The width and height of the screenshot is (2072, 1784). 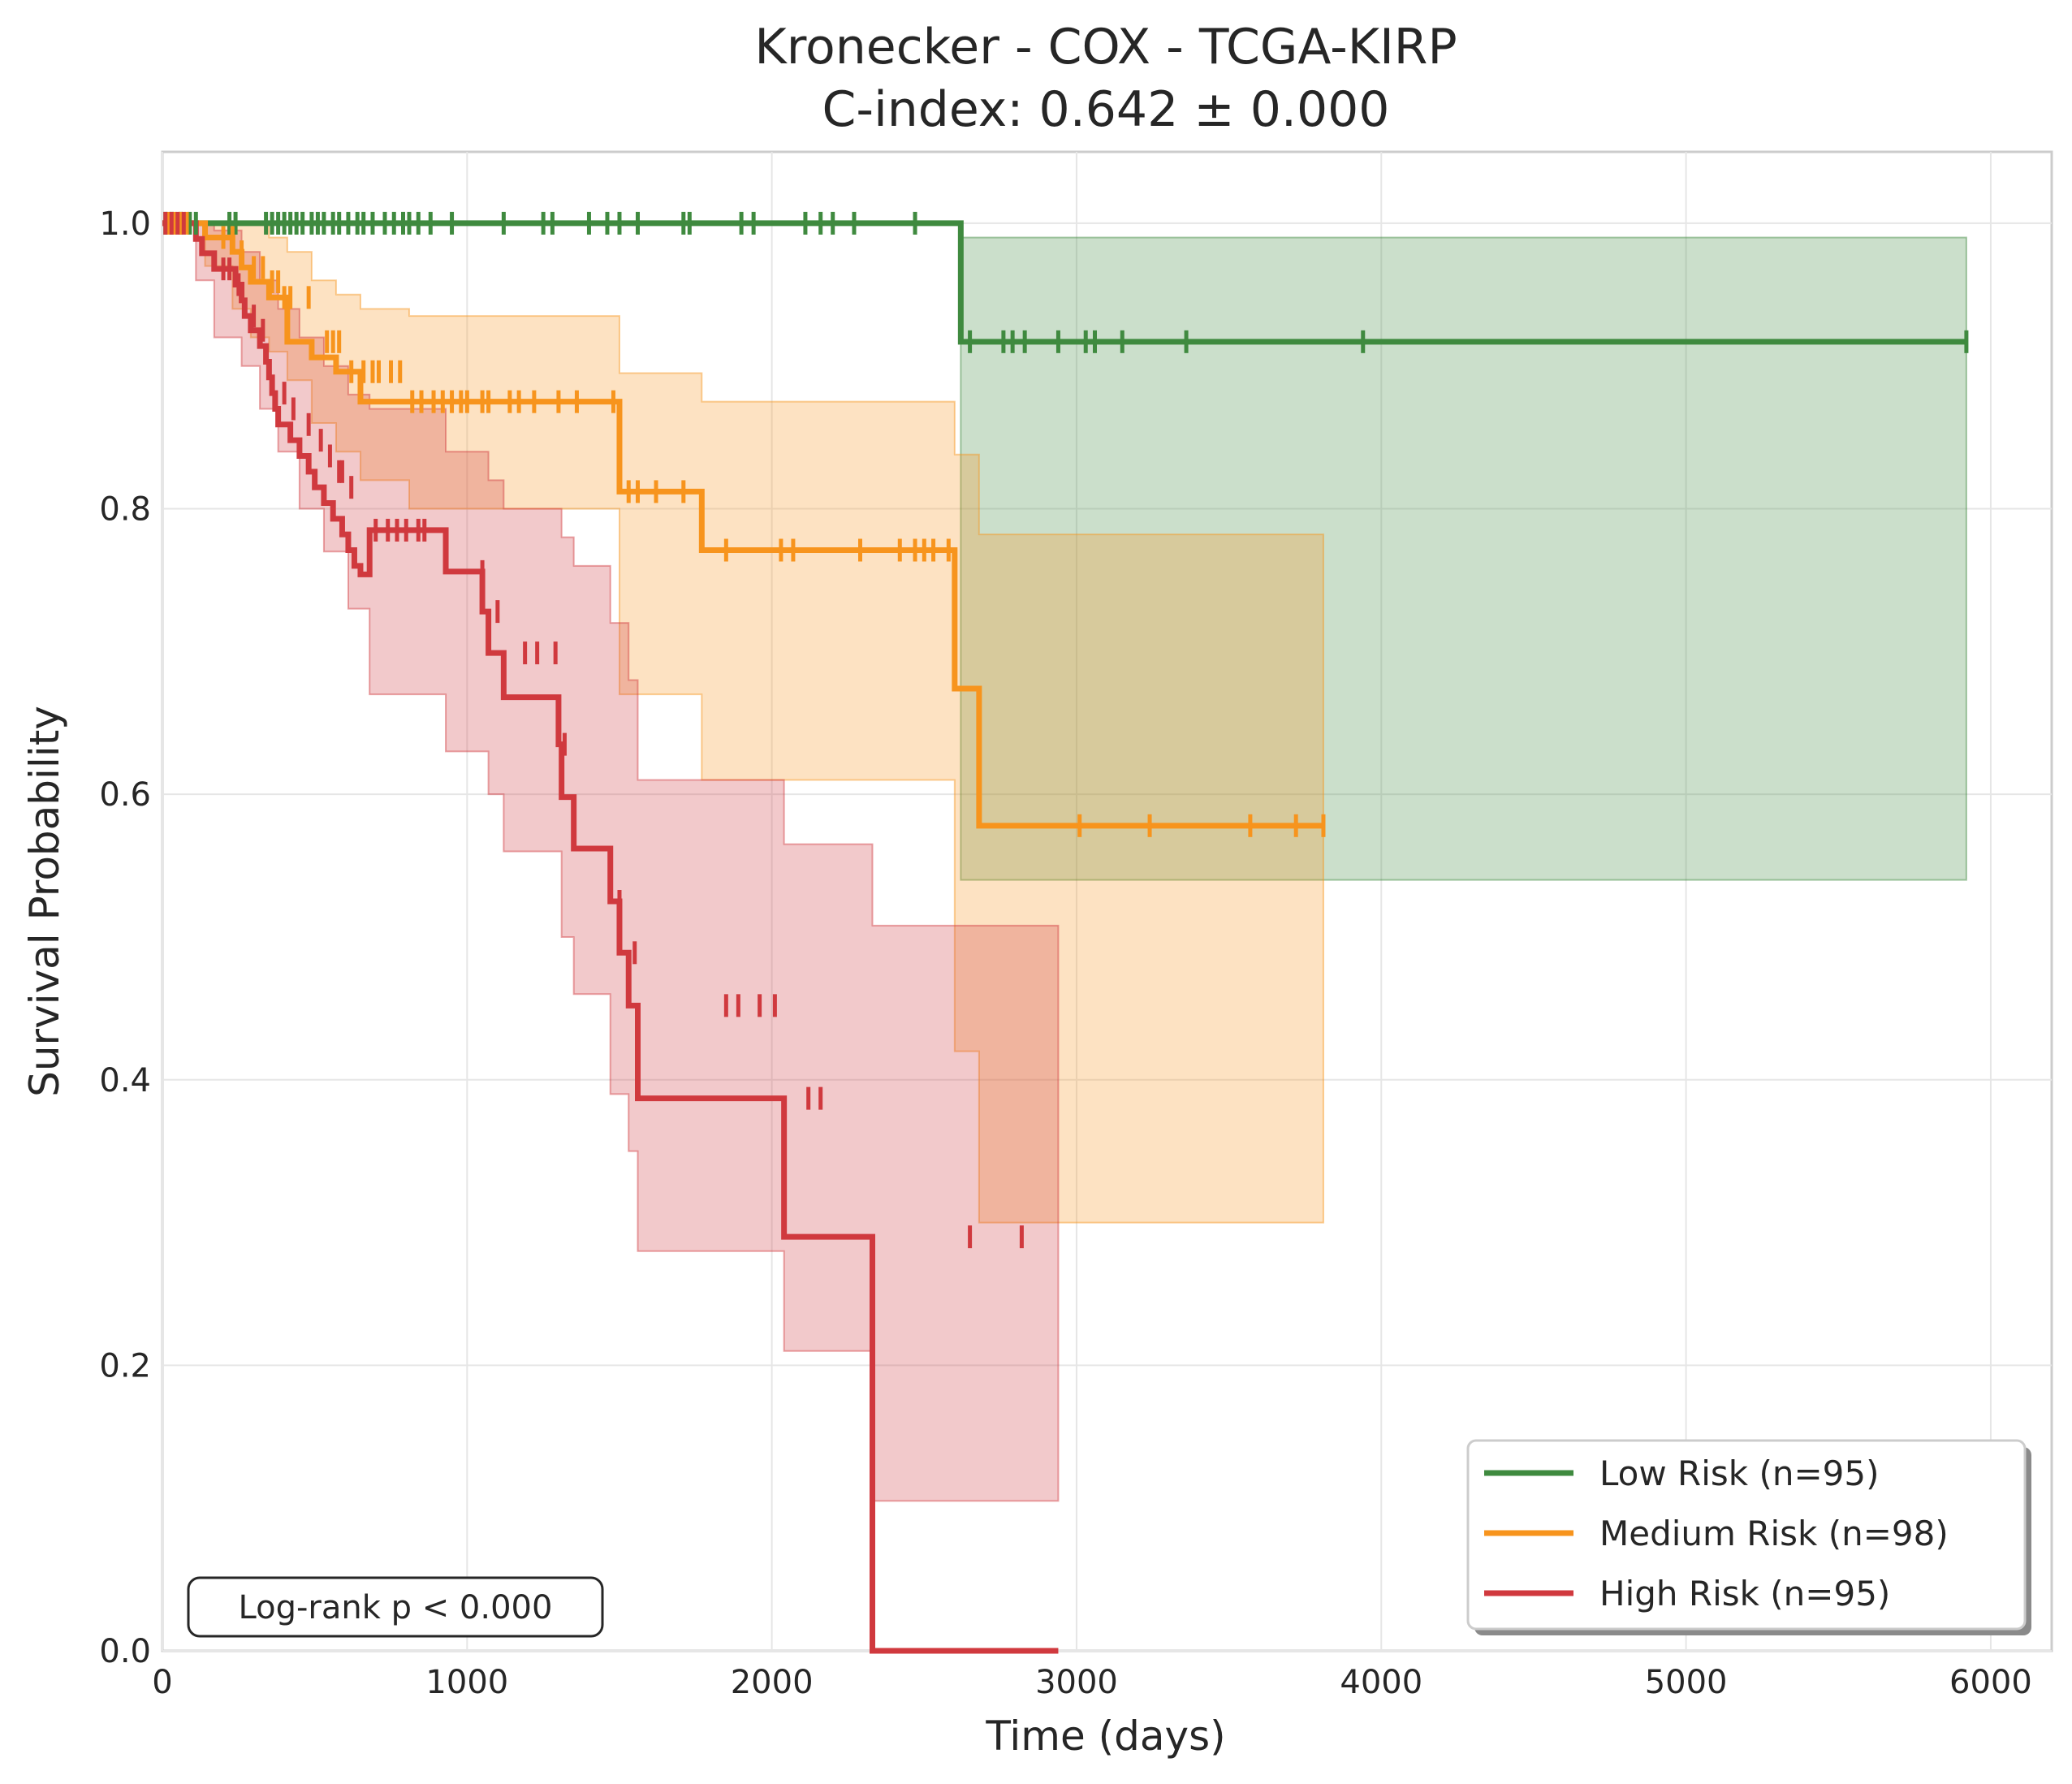 What do you see at coordinates (466, 1682) in the screenshot?
I see `x-tick-label: 1000` at bounding box center [466, 1682].